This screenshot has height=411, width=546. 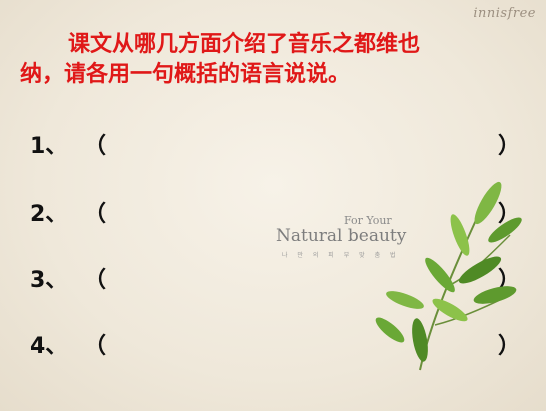 What do you see at coordinates (49, 214) in the screenshot?
I see `answer-number: 2、` at bounding box center [49, 214].